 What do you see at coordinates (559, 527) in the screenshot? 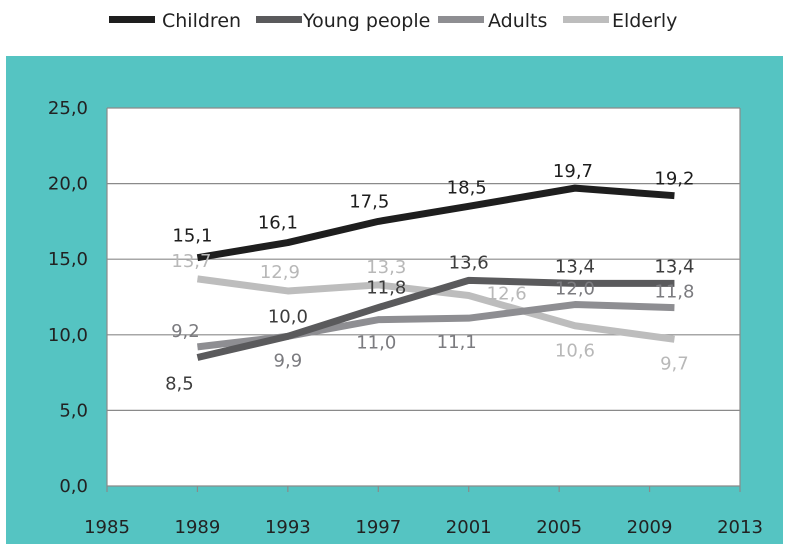
I see `x-tick-label: 2005` at bounding box center [559, 527].